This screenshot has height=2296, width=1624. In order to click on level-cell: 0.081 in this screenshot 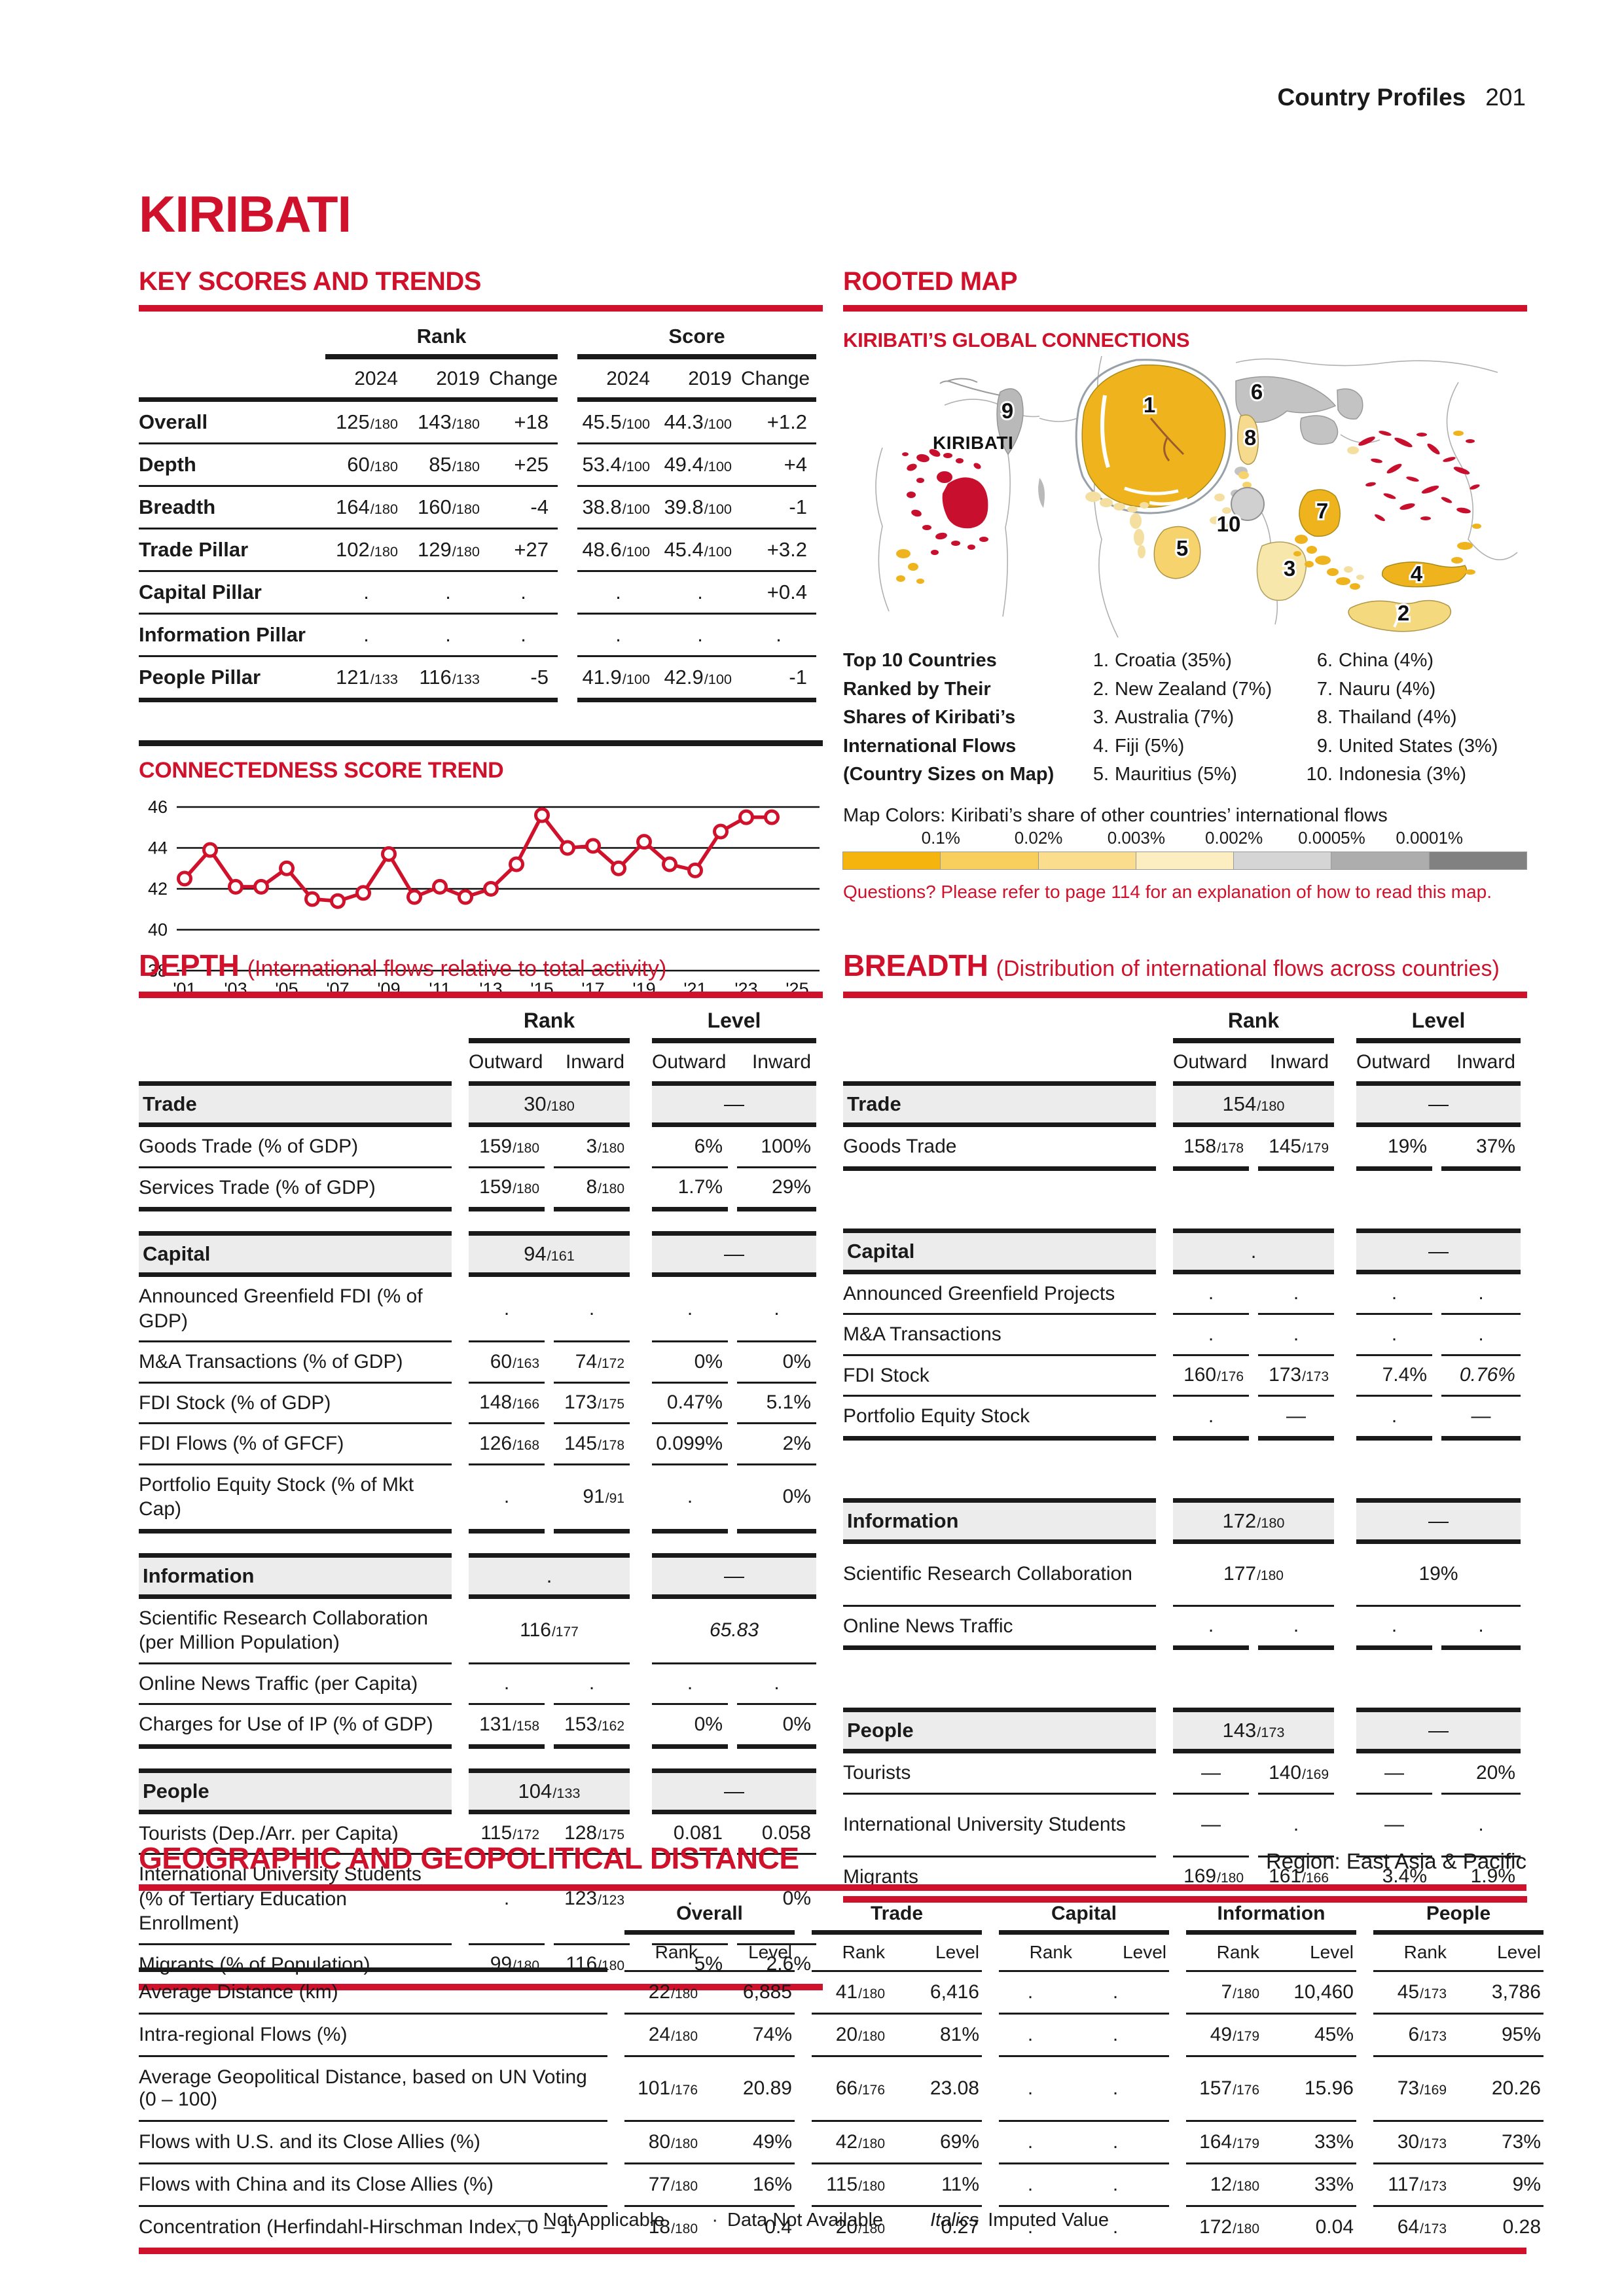, I will do `click(690, 1834)`.